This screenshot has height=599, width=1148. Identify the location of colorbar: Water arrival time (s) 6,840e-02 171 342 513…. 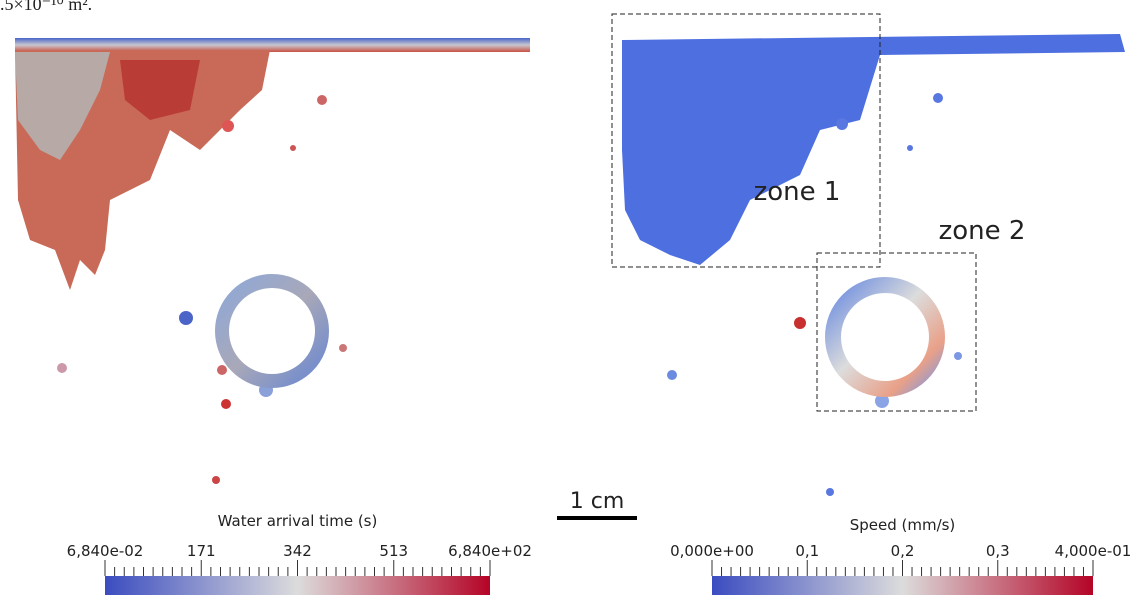
(299, 553).